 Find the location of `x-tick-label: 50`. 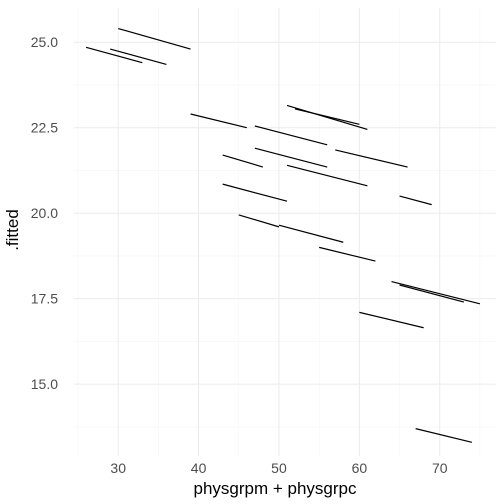

x-tick-label: 50 is located at coordinates (279, 468).